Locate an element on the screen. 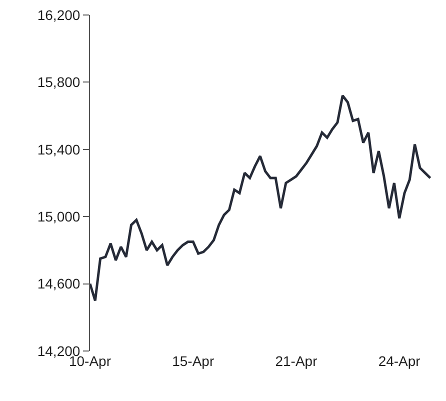  x-tick-label: 21-Apr is located at coordinates (296, 361).